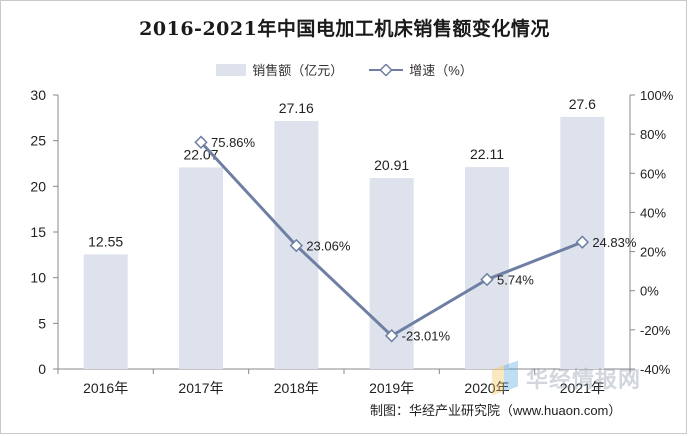 This screenshot has height=436, width=689. Describe the element at coordinates (441, 70) in the screenshot. I see `legend-label-growth: 增速（%）` at that location.